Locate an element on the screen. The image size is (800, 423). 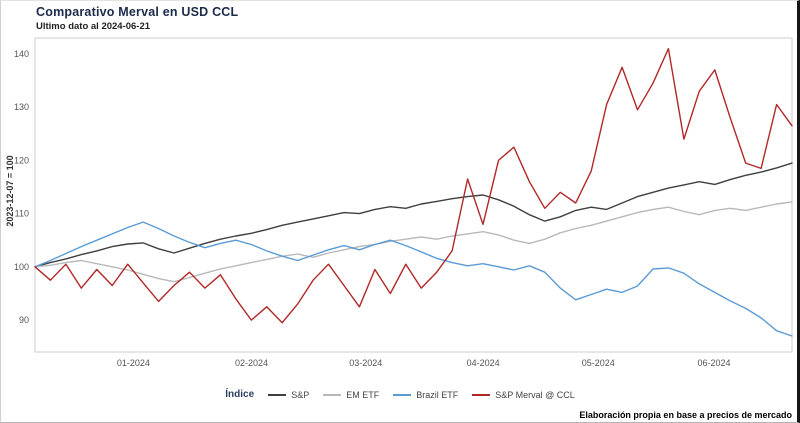
svg-text: 120 is located at coordinates (21, 160).